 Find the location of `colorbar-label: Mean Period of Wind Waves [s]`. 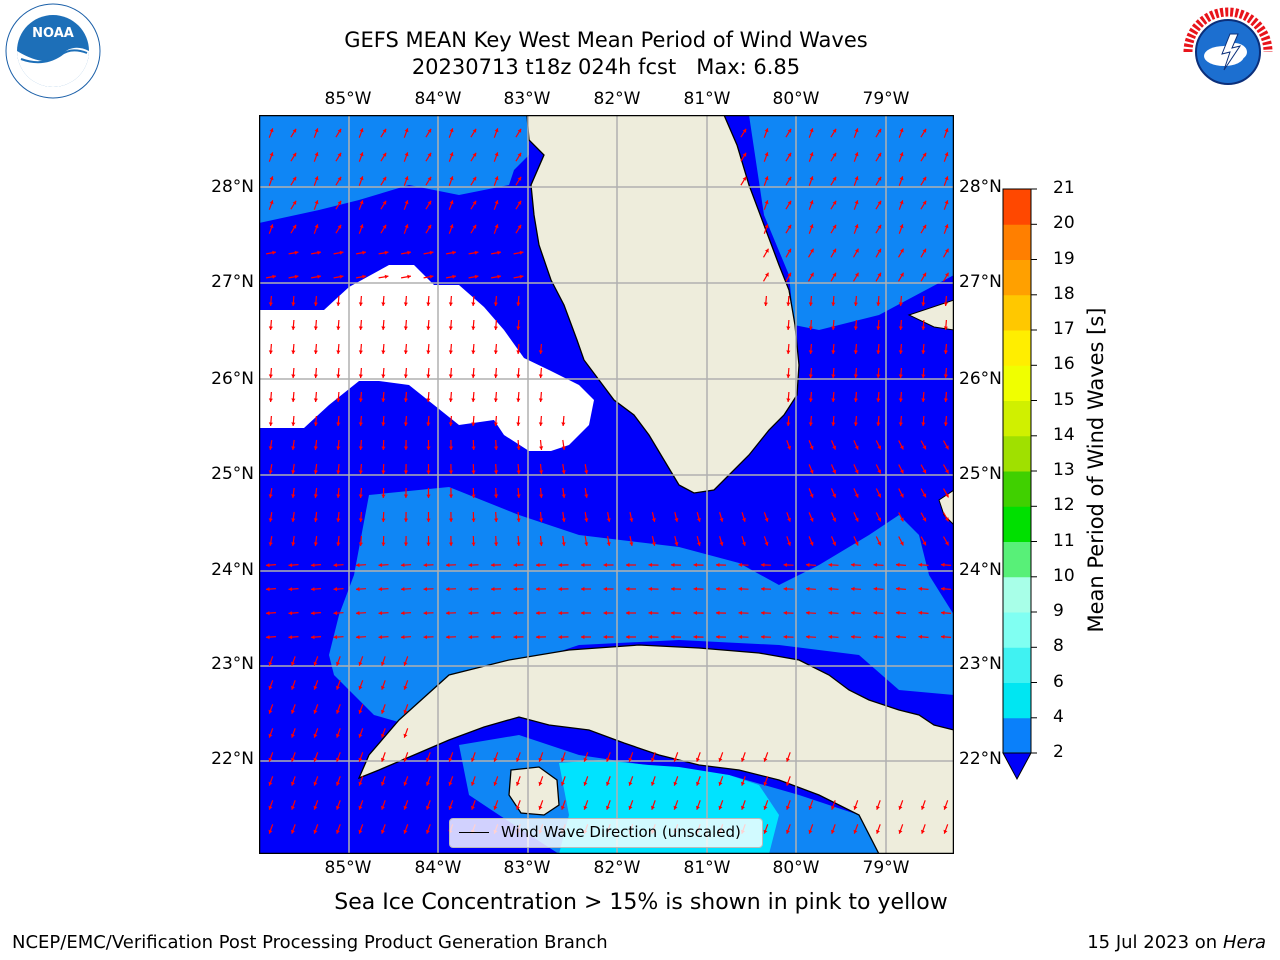

colorbar-label: Mean Period of Wind Waves [s] is located at coordinates (1096, 470).